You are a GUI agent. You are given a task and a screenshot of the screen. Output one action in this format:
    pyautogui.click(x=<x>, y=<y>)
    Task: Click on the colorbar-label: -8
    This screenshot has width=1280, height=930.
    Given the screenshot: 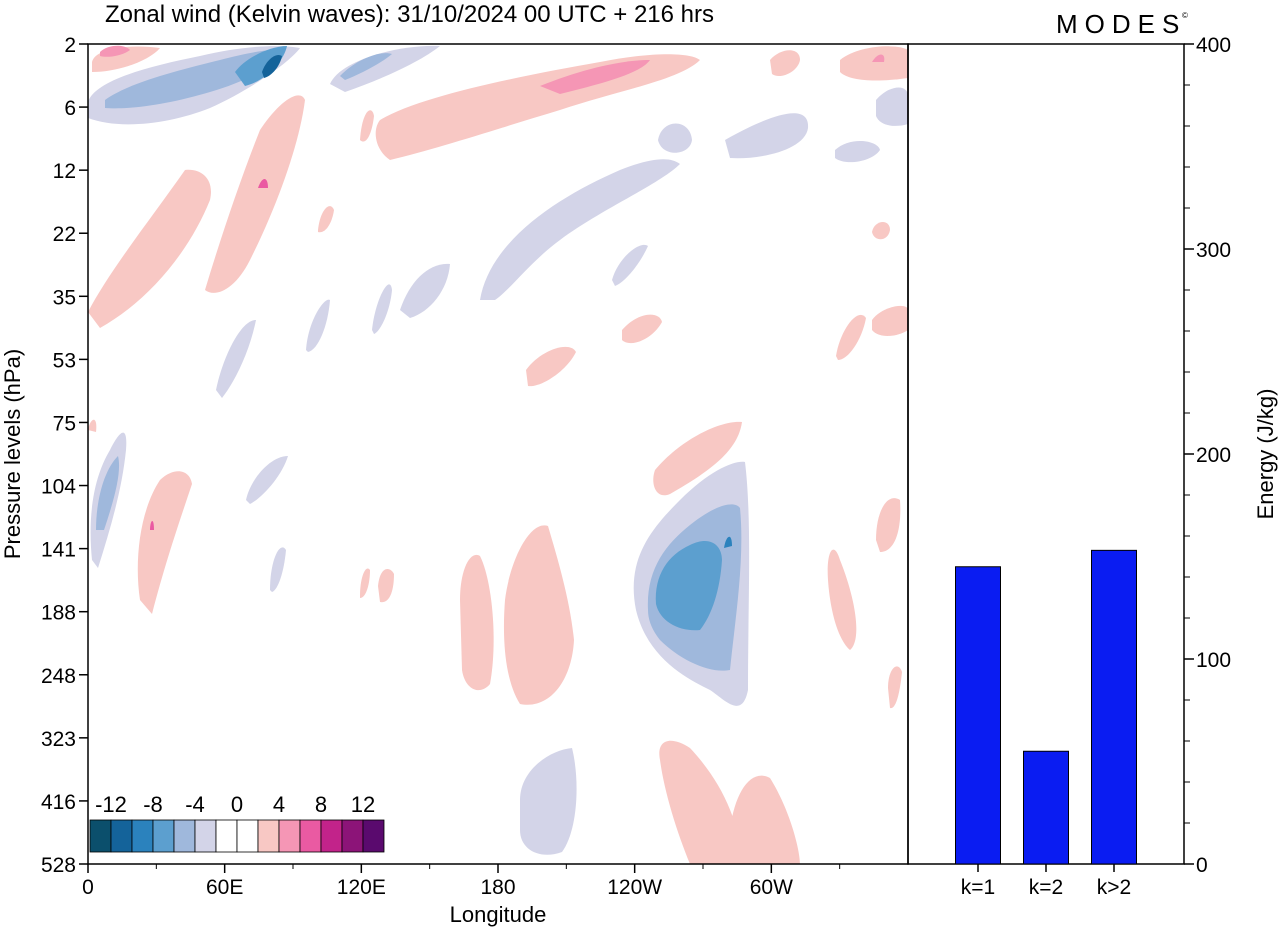 What is the action you would take?
    pyautogui.click(x=153, y=804)
    